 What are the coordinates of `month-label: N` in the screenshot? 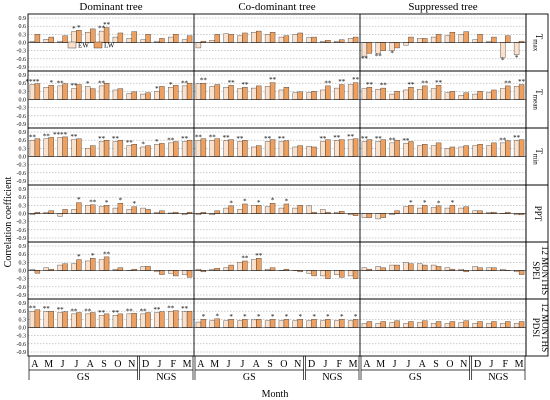 It's located at (297, 364).